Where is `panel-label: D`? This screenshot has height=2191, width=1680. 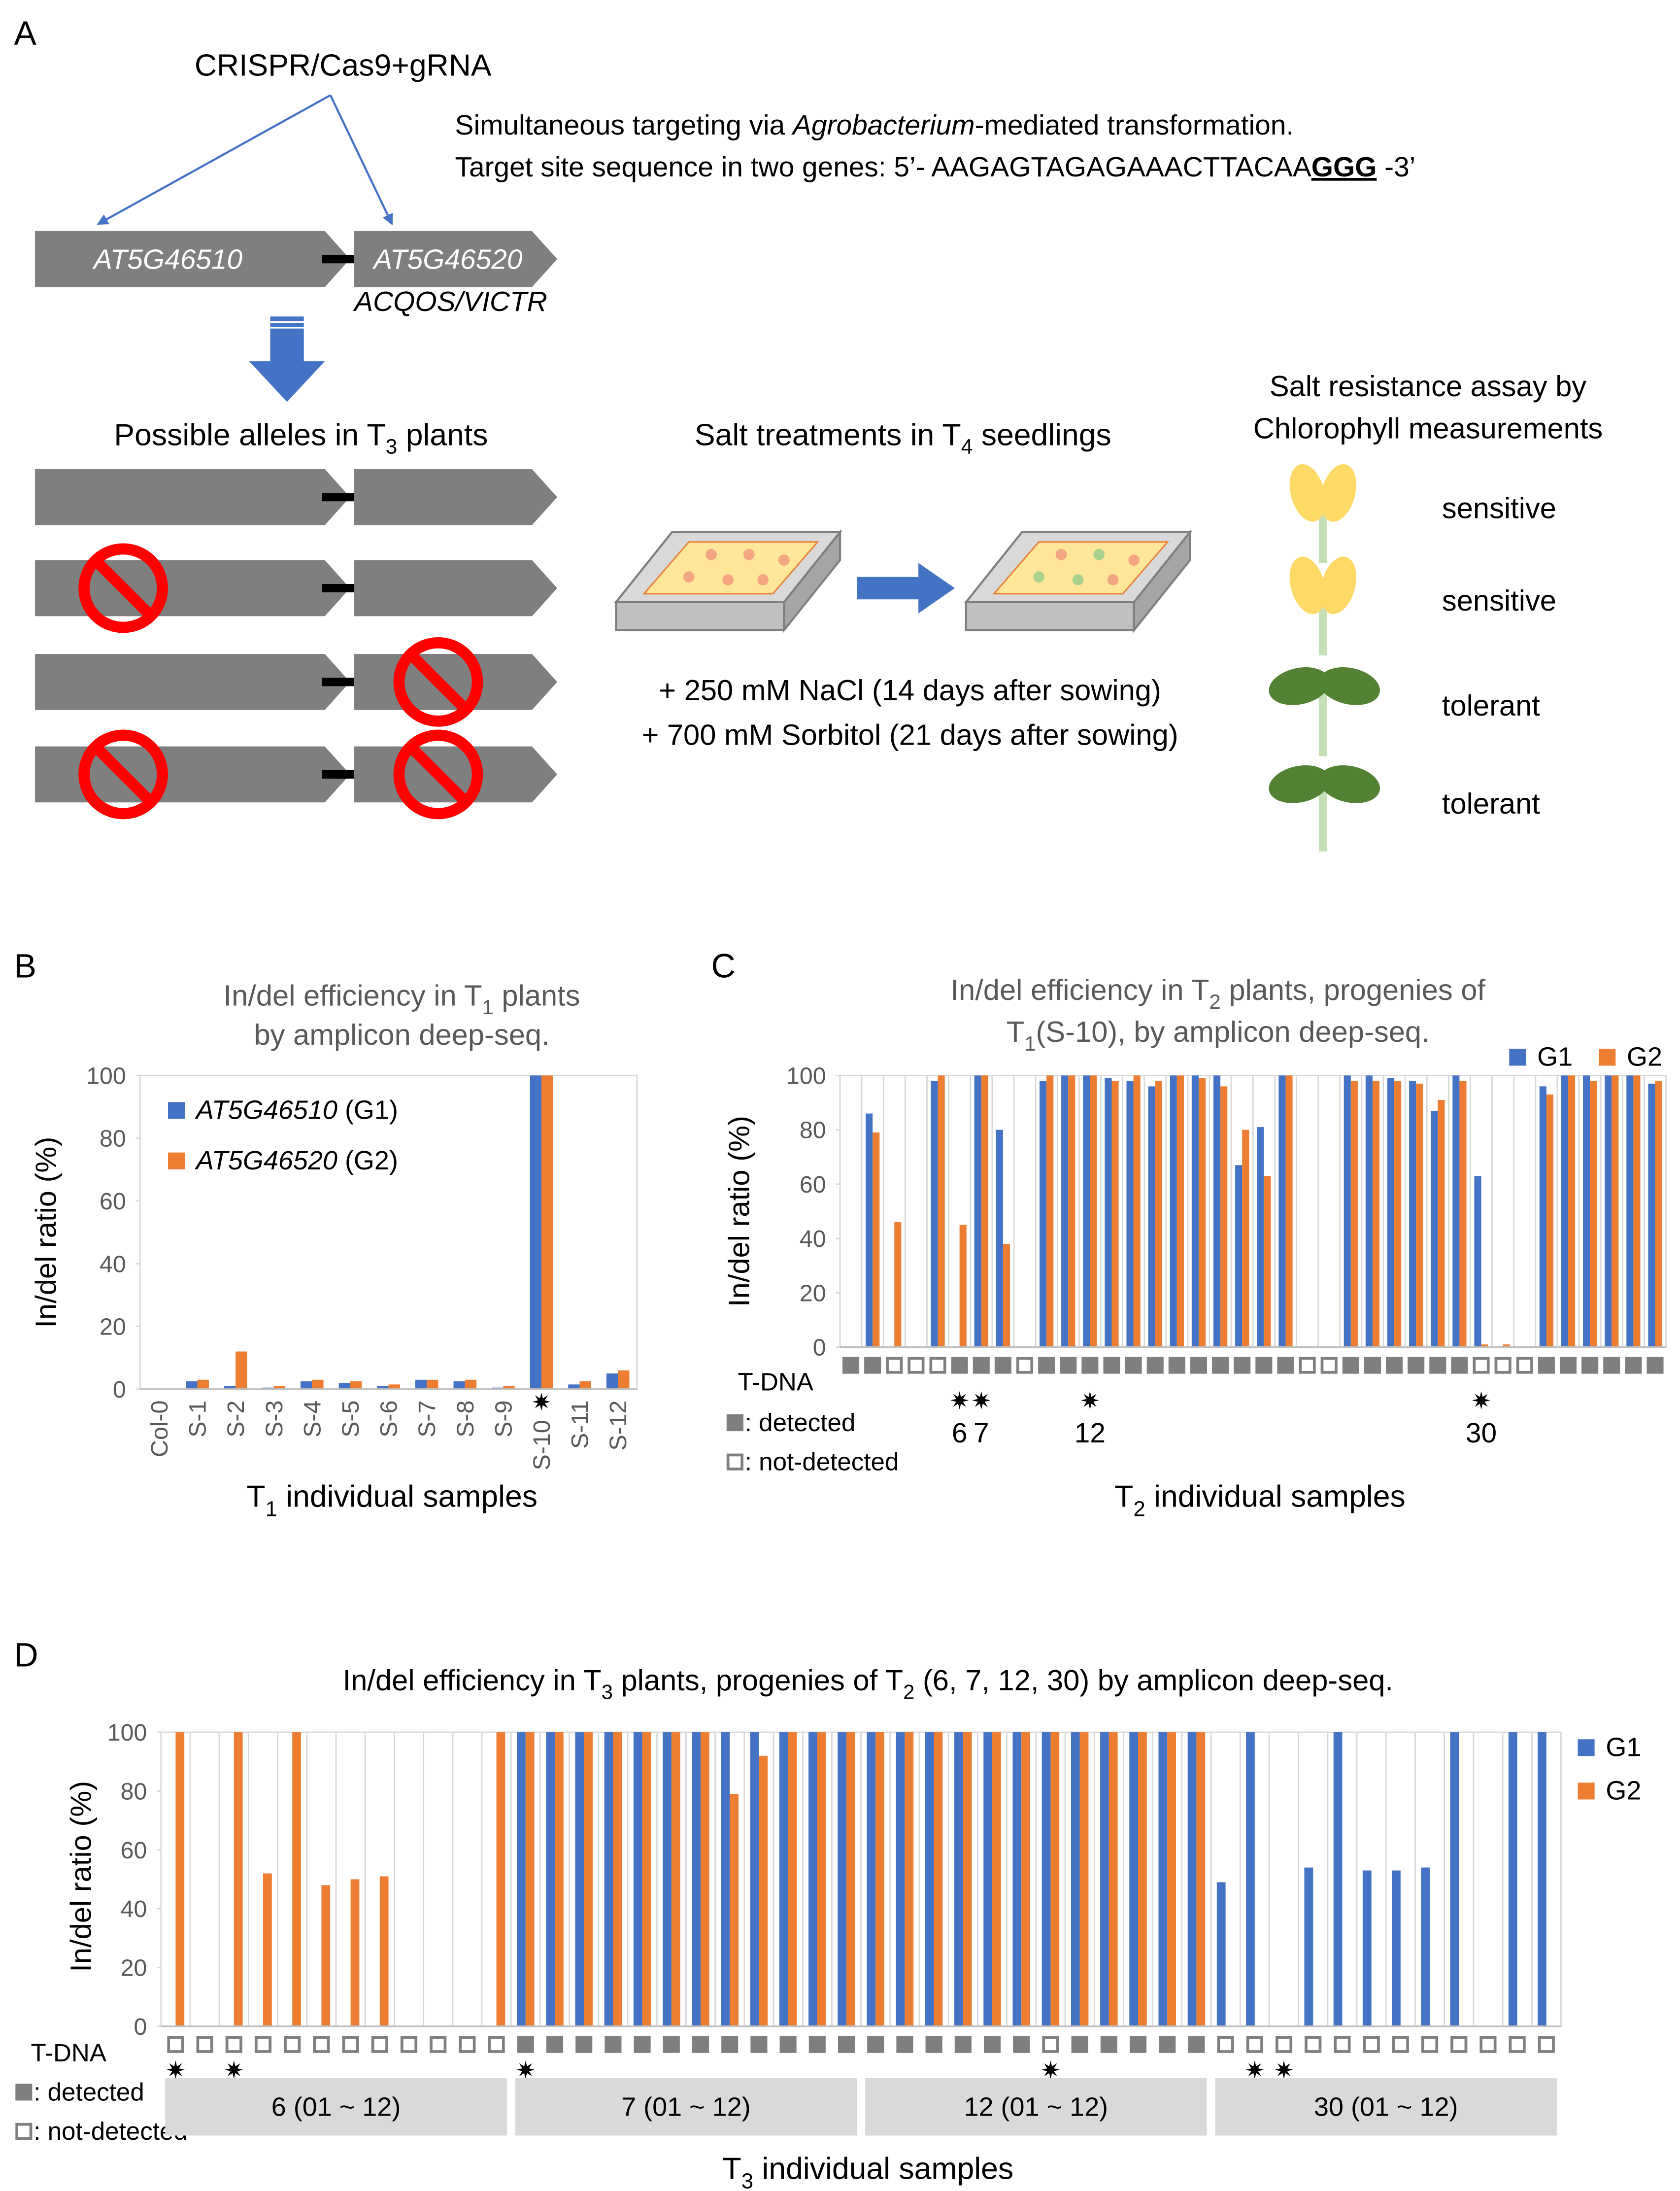
panel-label: D is located at coordinates (26, 1655).